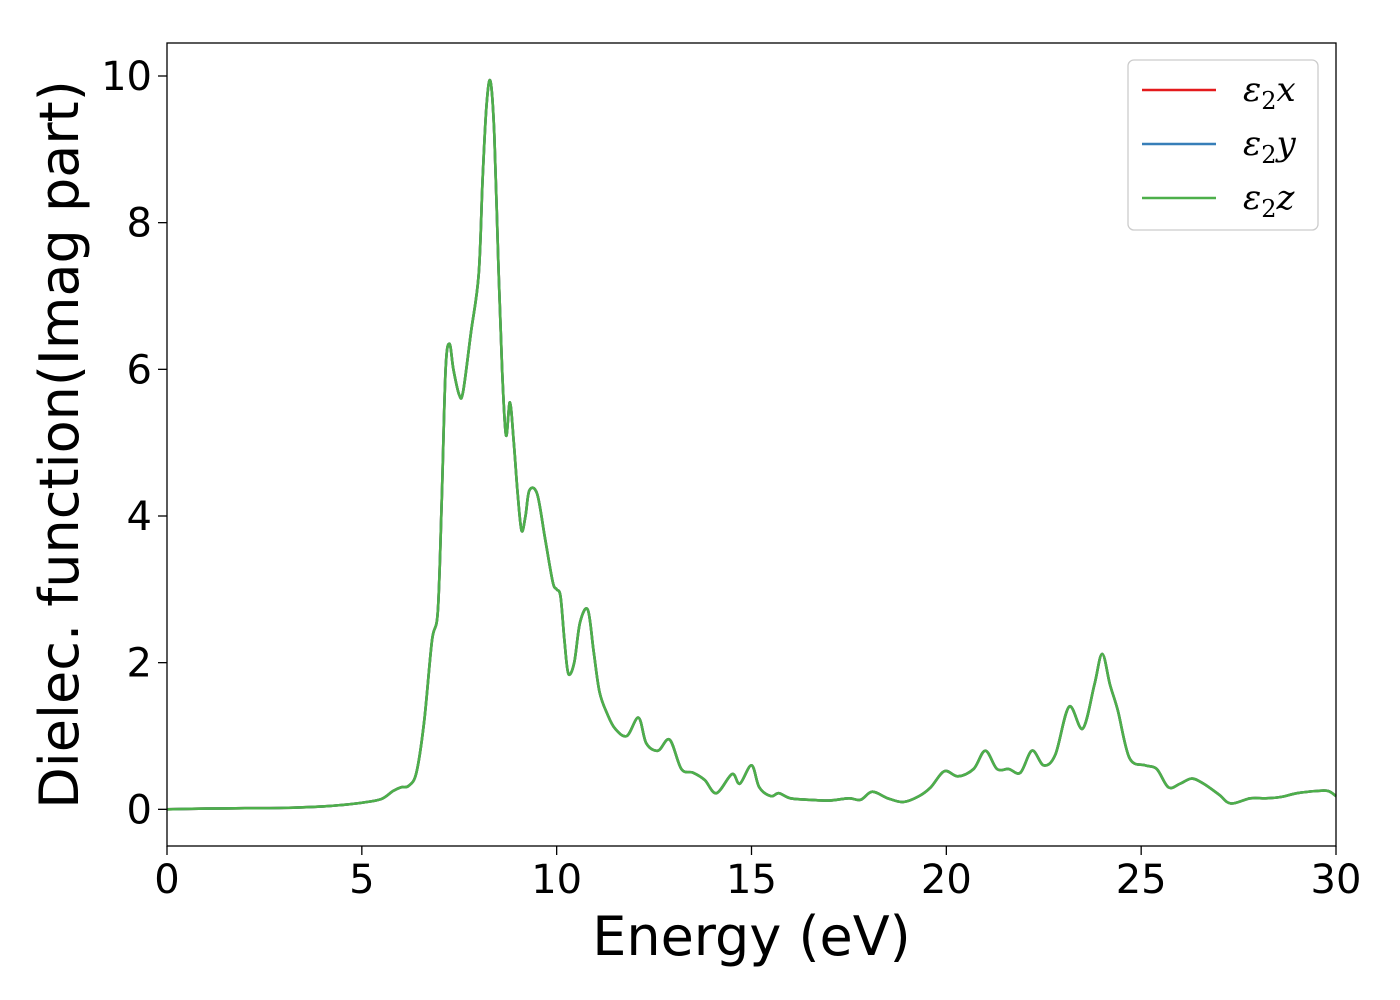  What do you see at coordinates (1336, 880) in the screenshot?
I see `x-tick-label: 30` at bounding box center [1336, 880].